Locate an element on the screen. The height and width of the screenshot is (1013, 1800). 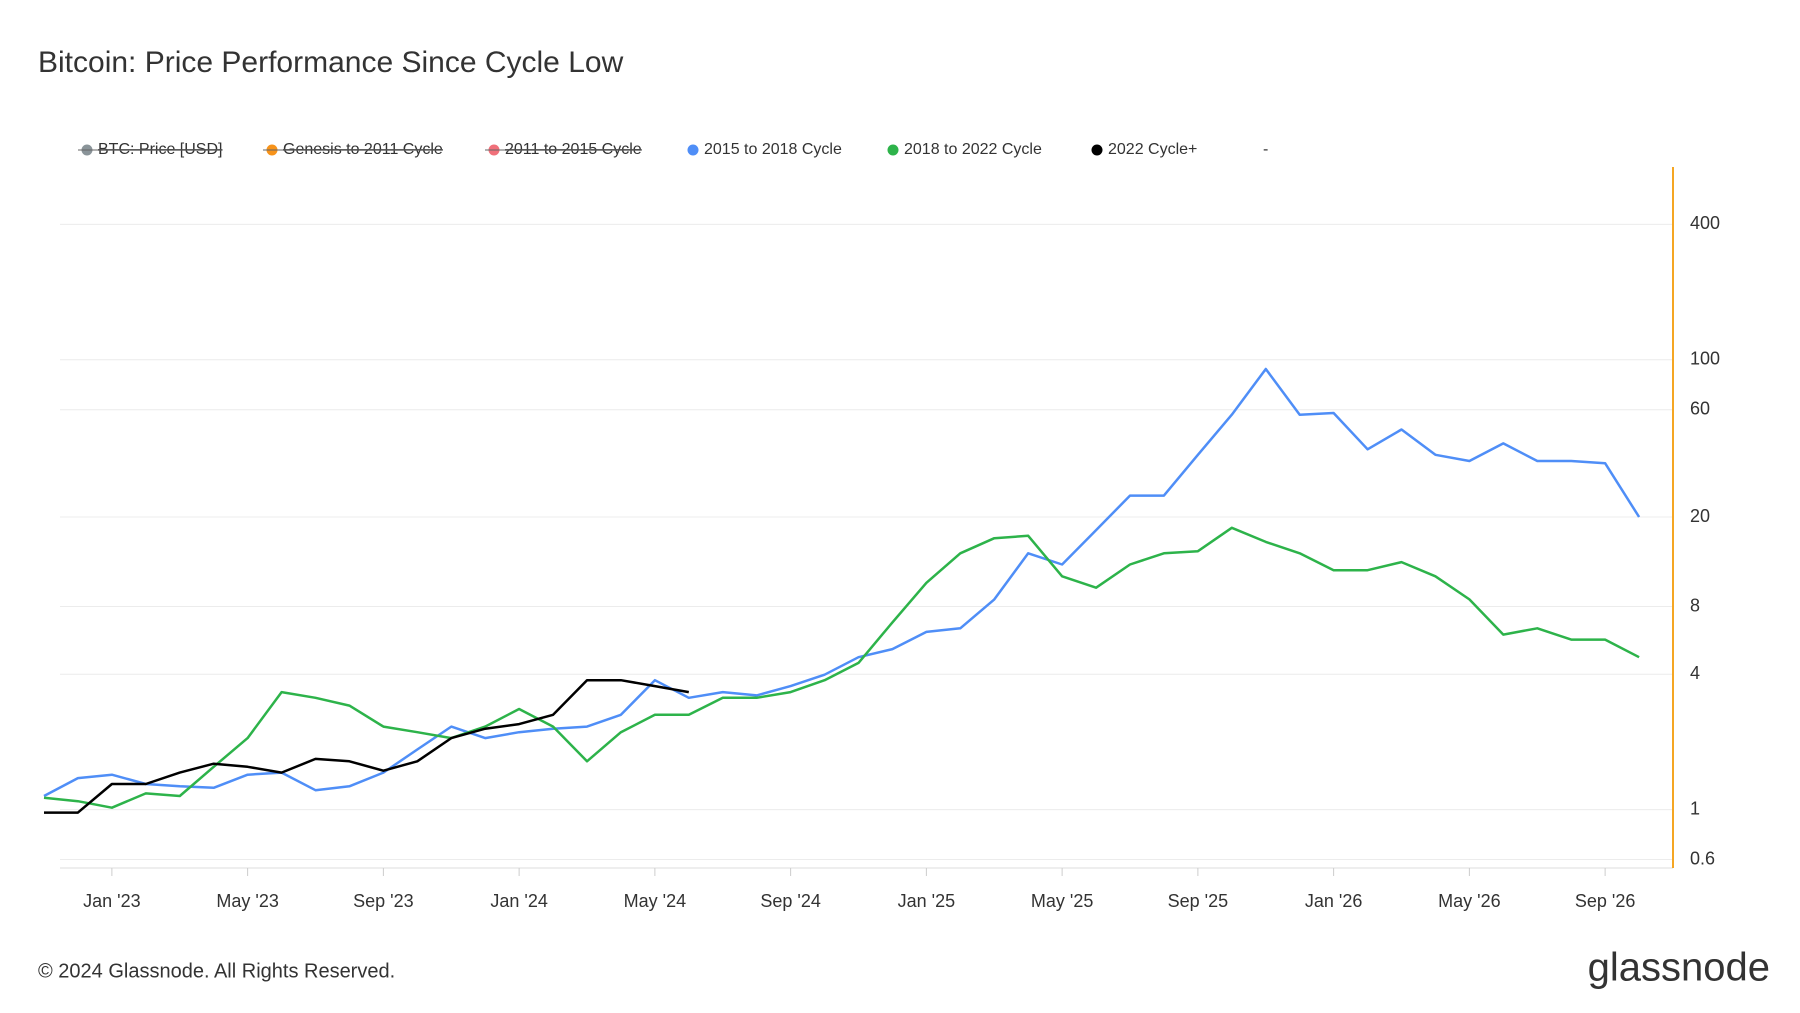
x-tick-label: Sep '25 is located at coordinates (1198, 901).